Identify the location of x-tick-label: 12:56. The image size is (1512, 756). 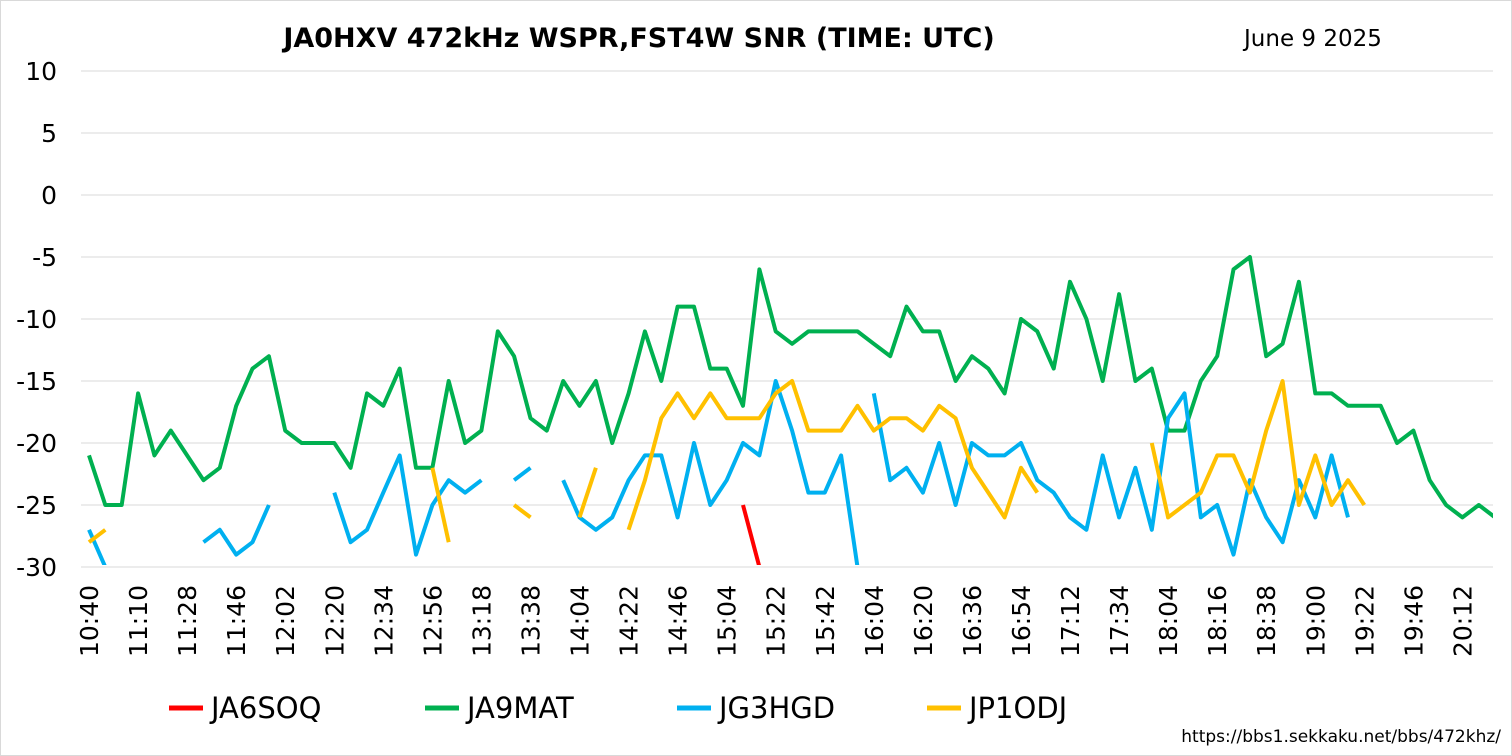
(432, 621).